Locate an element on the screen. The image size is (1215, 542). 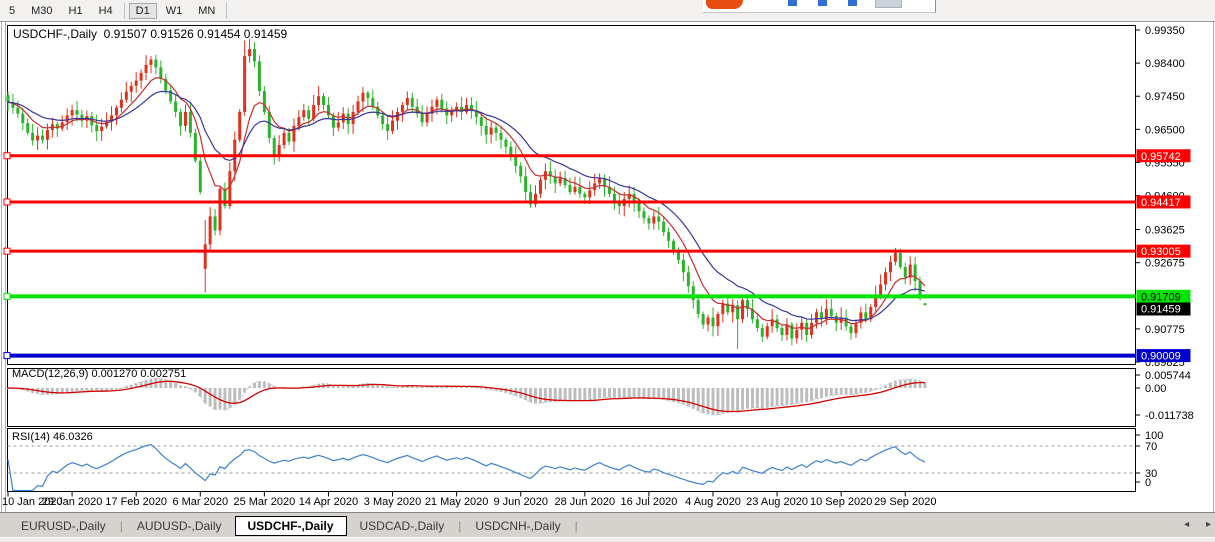
timeframe-button-m30: M30 is located at coordinates (42, 10).